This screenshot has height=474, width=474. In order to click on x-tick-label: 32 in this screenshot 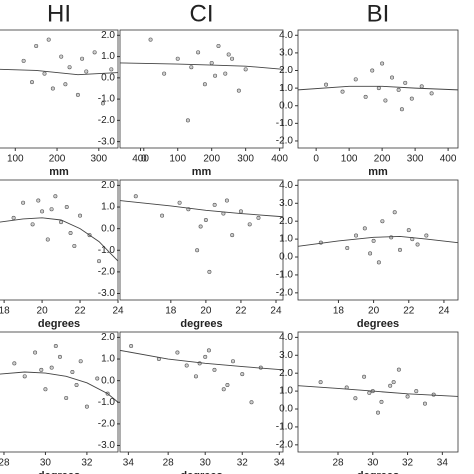, I will do `click(87, 463)`.